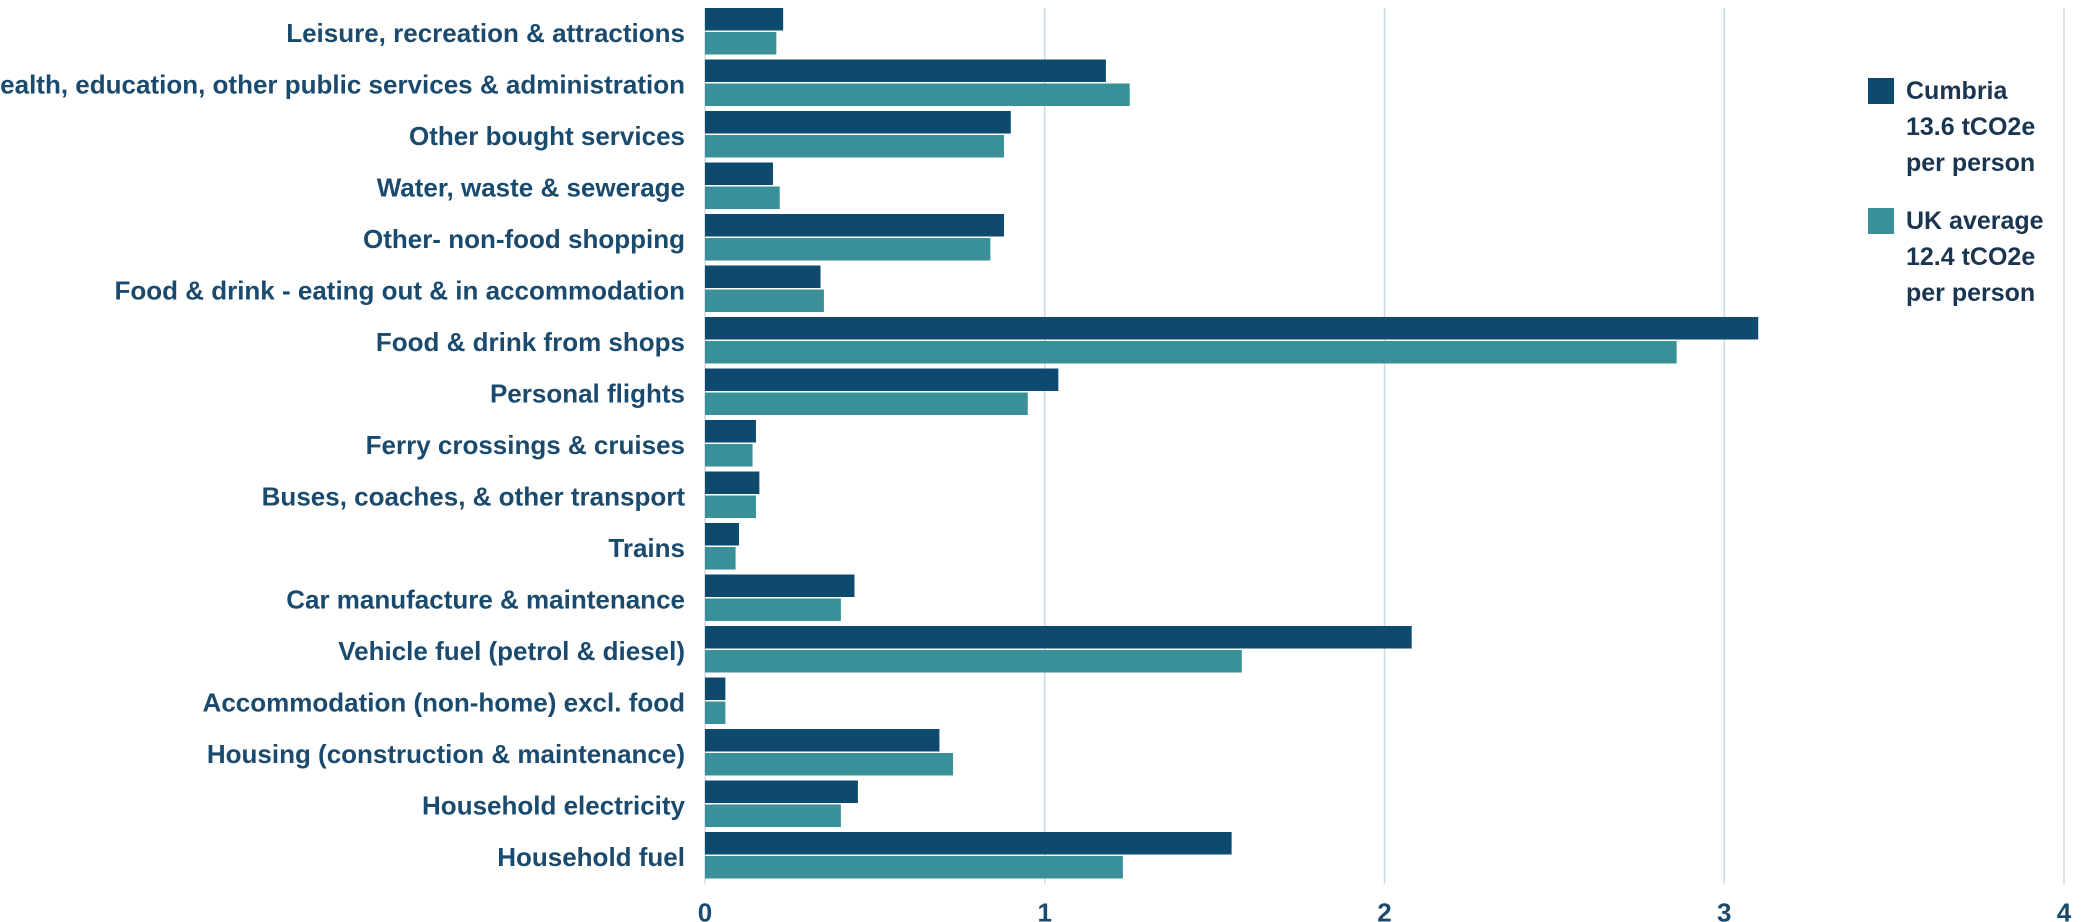 Image resolution: width=2094 pixels, height=922 pixels. Describe the element at coordinates (2064, 910) in the screenshot. I see `x-tick-label: 4` at that location.